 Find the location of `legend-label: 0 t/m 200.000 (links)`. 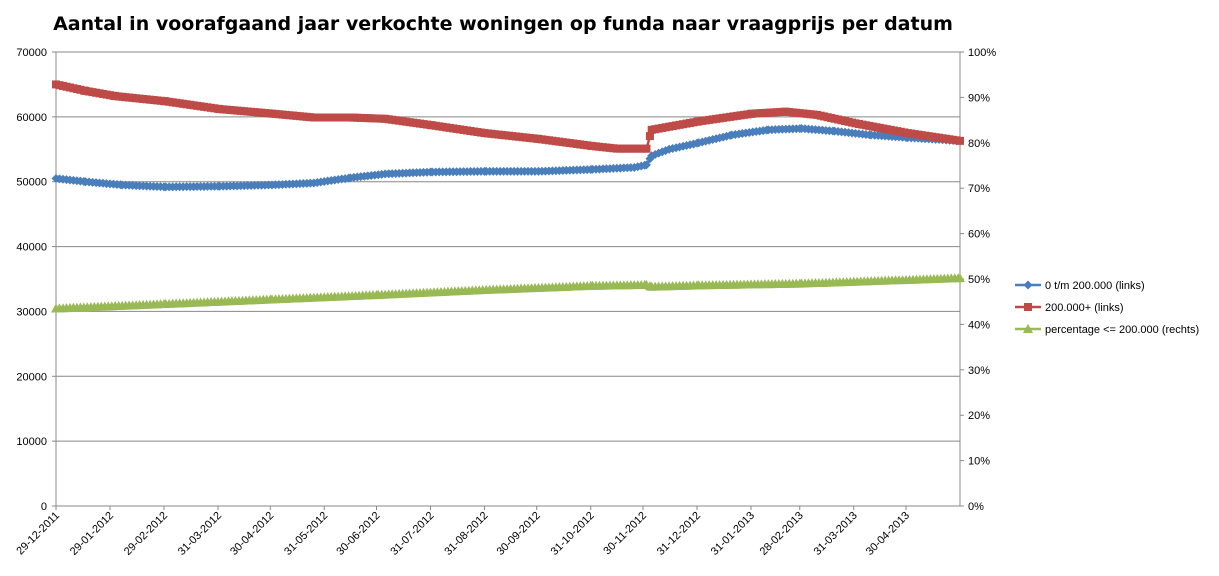

legend-label: 0 t/m 200.000 (links) is located at coordinates (1095, 286).